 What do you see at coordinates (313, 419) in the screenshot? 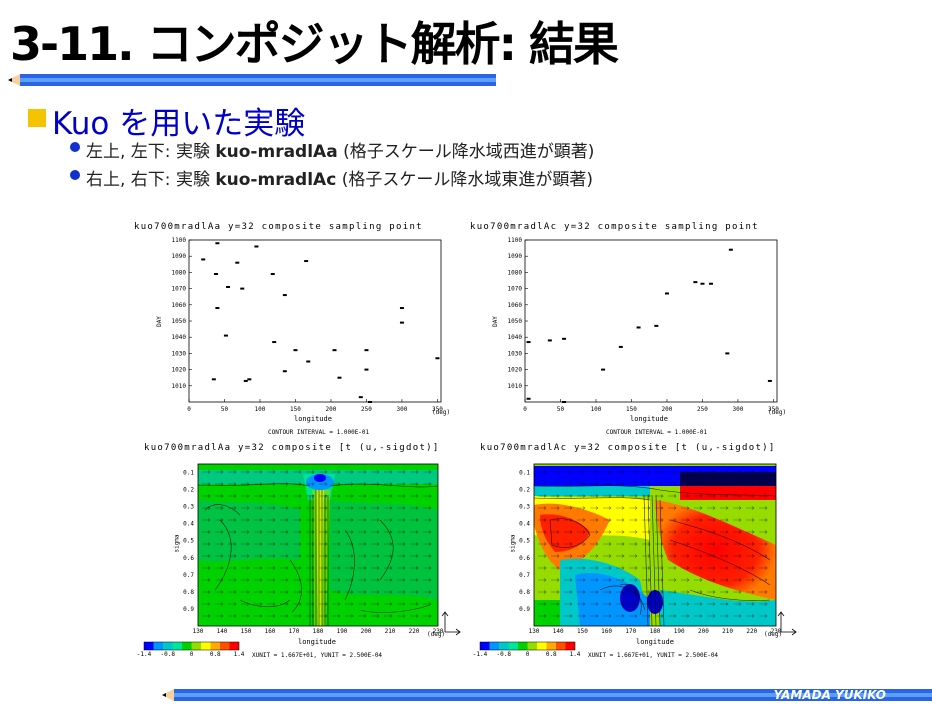
I see `tl-xlabel: longitude` at bounding box center [313, 419].